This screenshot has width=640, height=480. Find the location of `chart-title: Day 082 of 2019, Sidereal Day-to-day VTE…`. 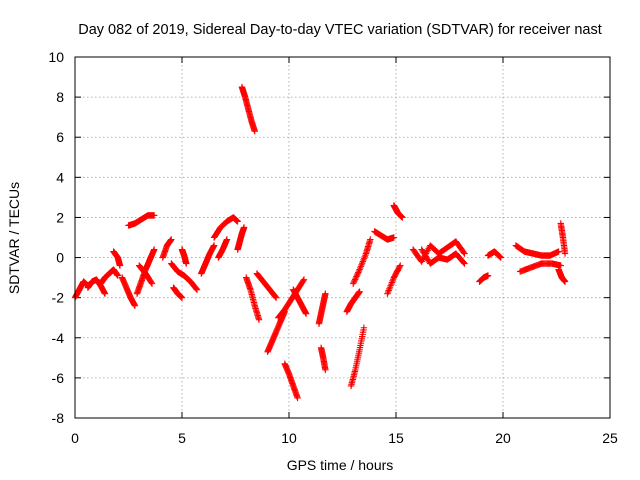

chart-title: Day 082 of 2019, Sidereal Day-to-day VTE… is located at coordinates (340, 30).